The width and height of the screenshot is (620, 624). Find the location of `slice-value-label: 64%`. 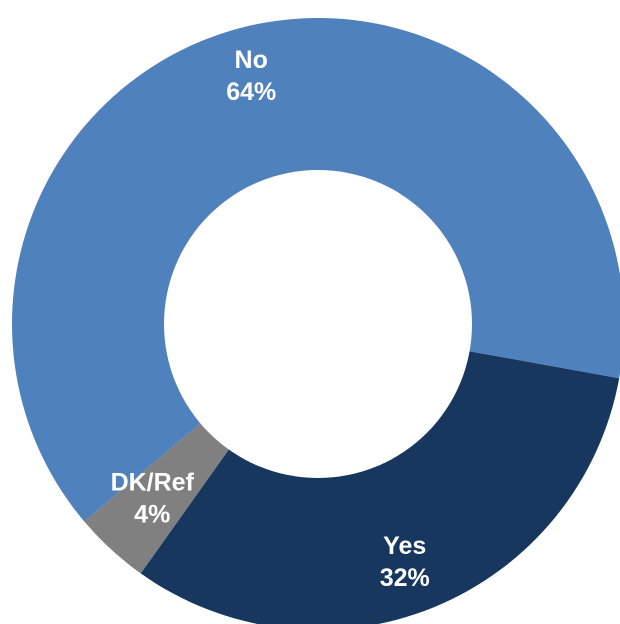

slice-value-label: 64% is located at coordinates (251, 92).